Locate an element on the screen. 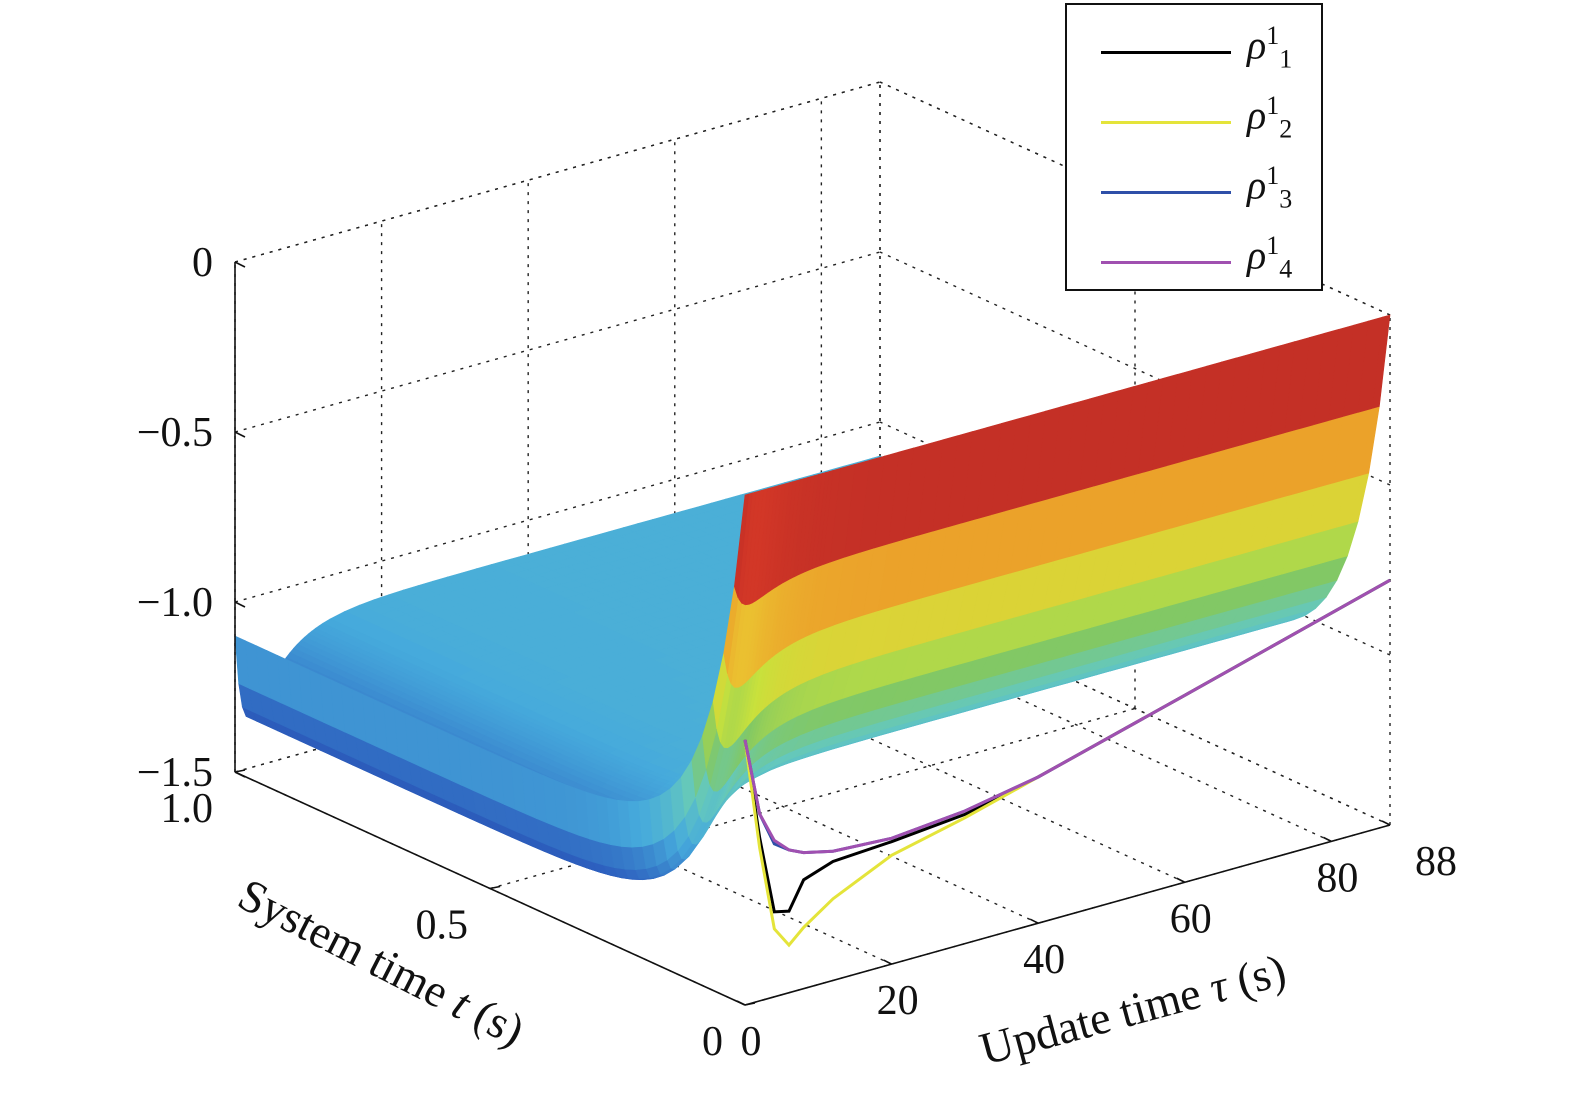 The image size is (1575, 1096). y-axis-label: Update time τ (s) is located at coordinates (1132, 1009).